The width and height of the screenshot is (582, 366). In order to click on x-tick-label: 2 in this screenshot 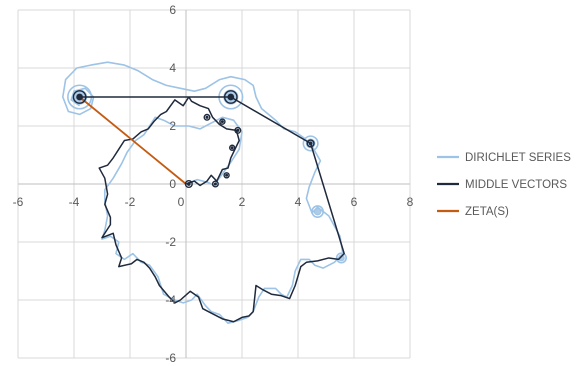, I will do `click(242, 202)`.